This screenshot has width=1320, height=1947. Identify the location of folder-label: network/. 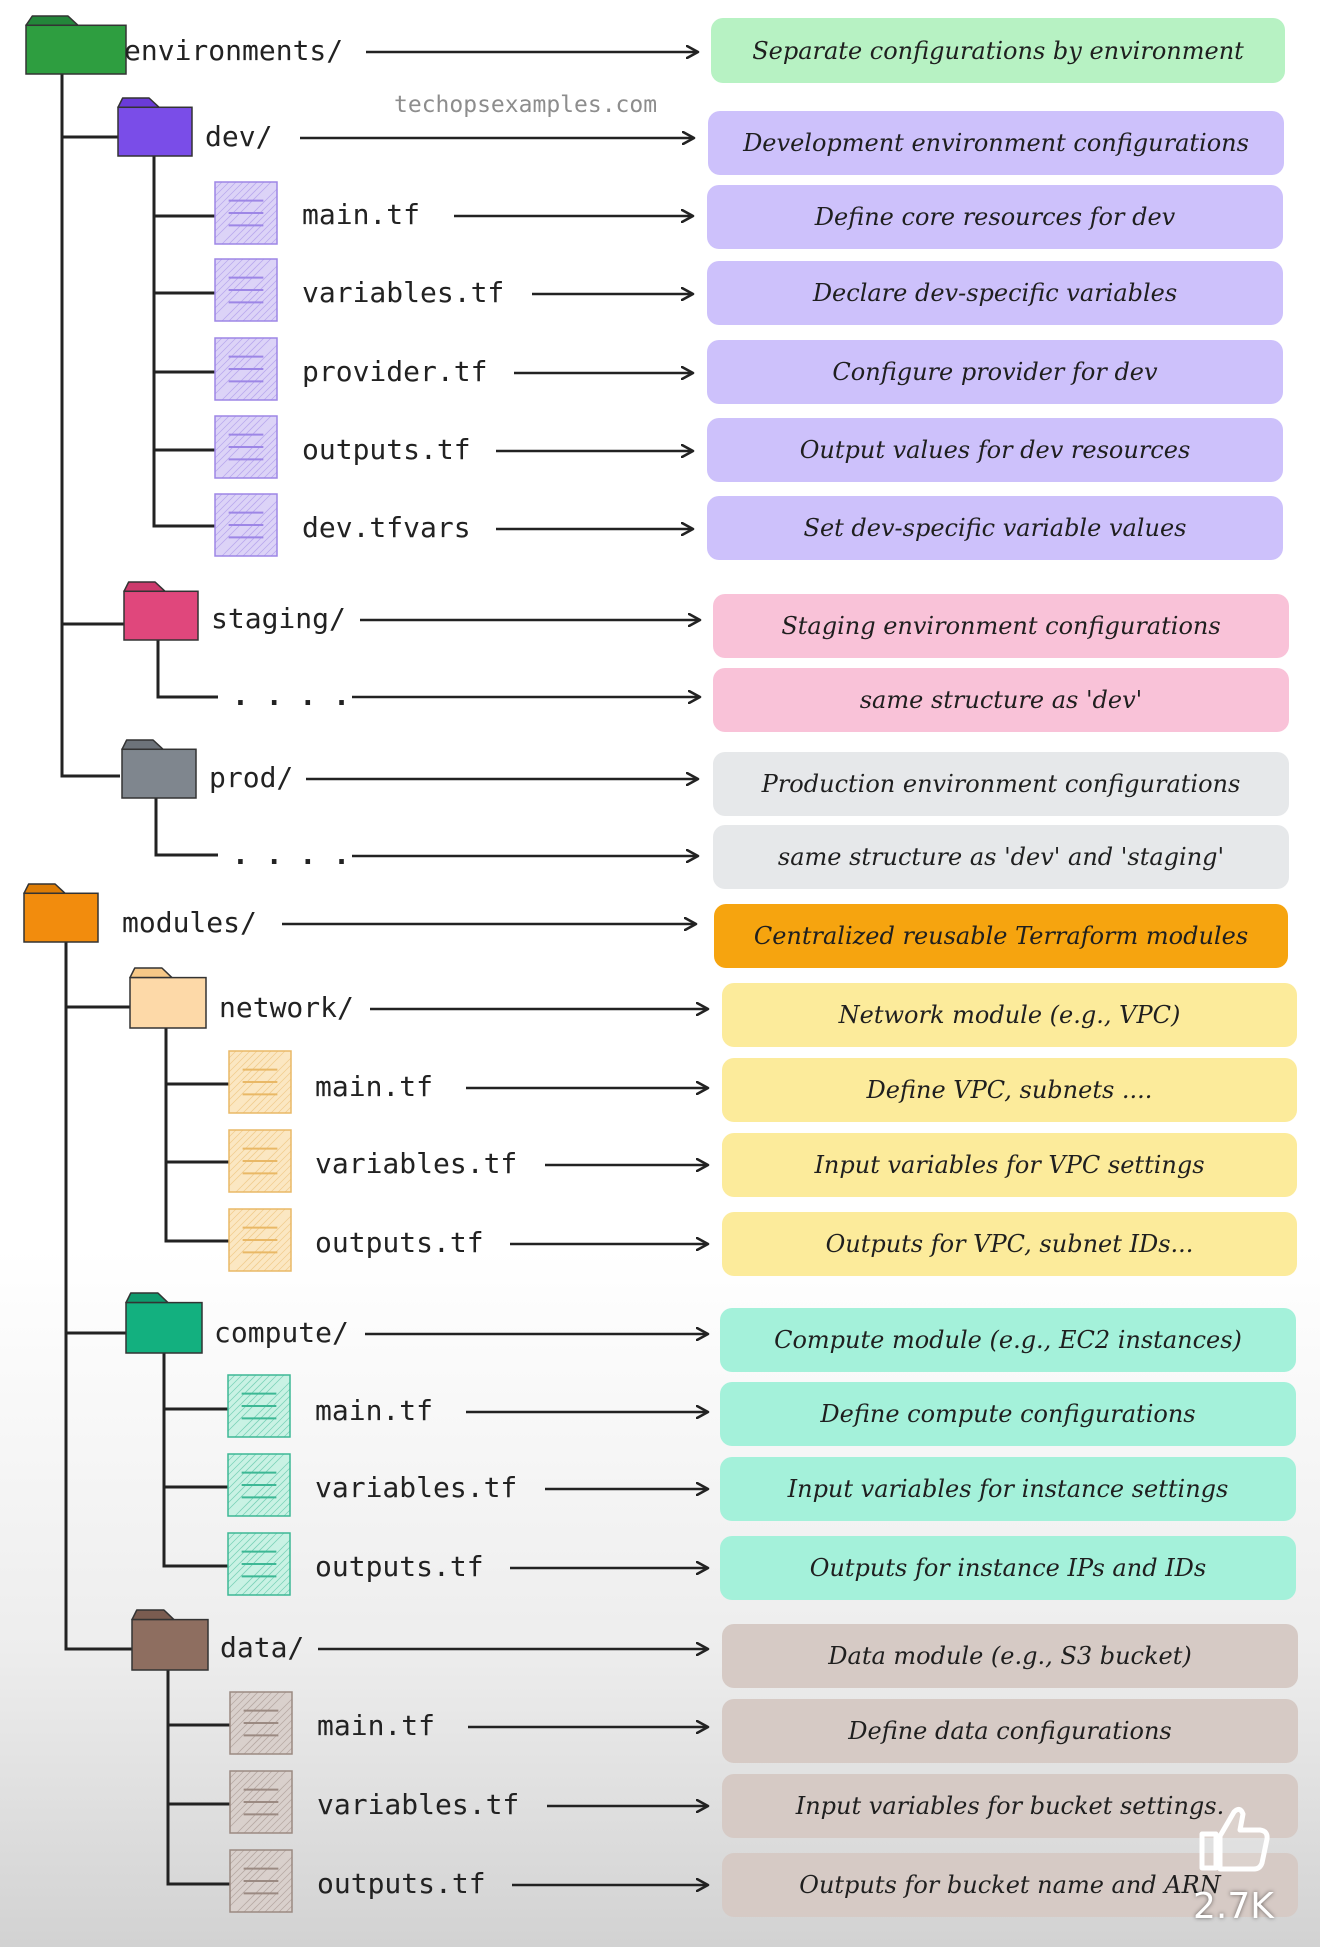
(286, 1007).